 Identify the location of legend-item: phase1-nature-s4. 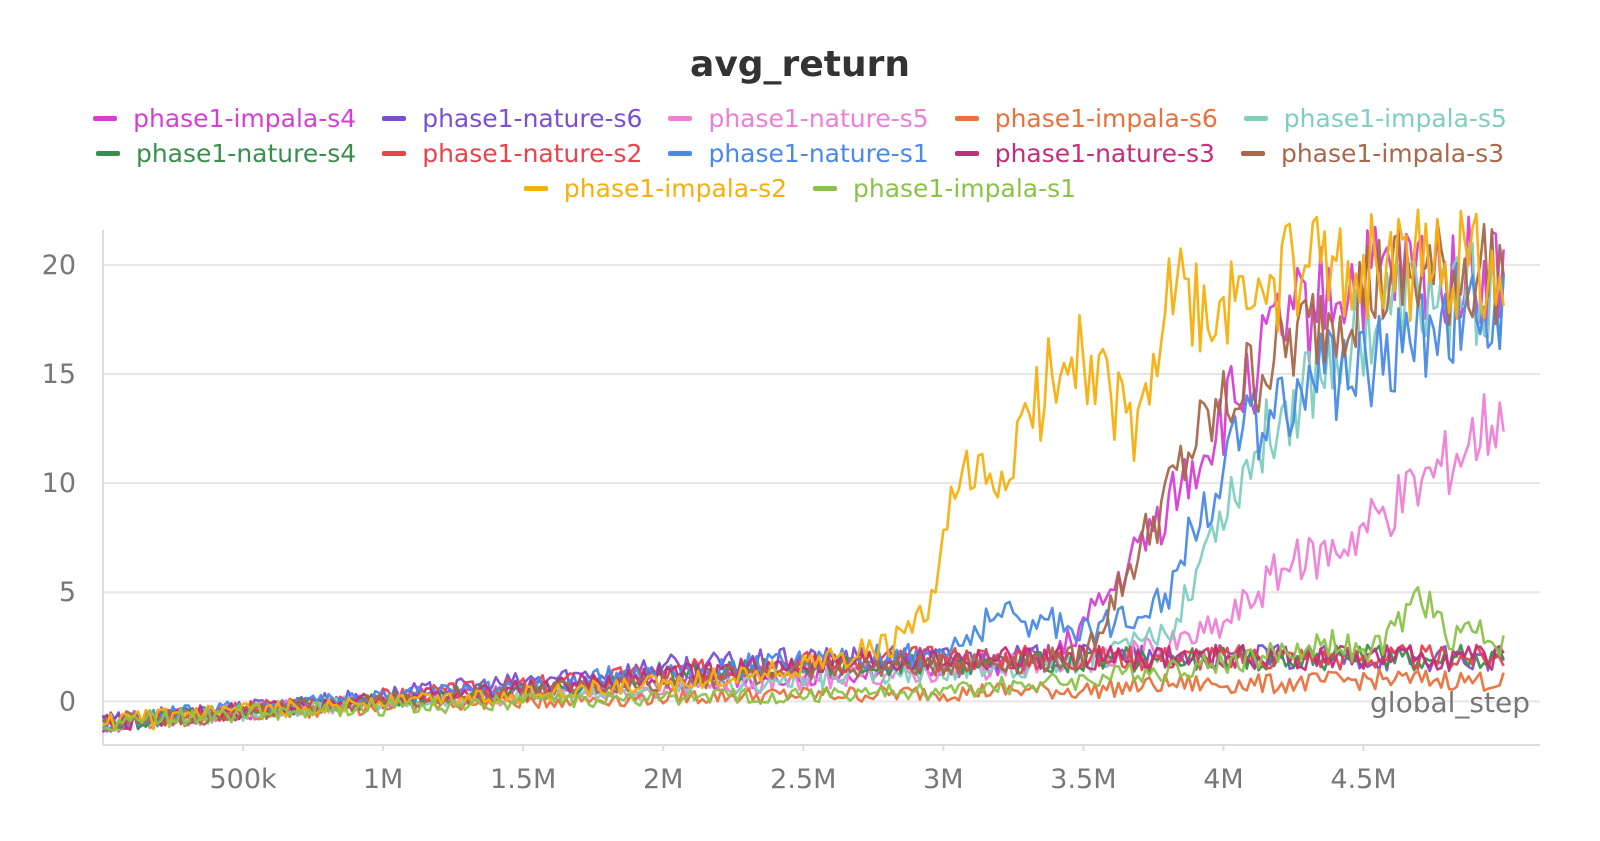
(226, 153).